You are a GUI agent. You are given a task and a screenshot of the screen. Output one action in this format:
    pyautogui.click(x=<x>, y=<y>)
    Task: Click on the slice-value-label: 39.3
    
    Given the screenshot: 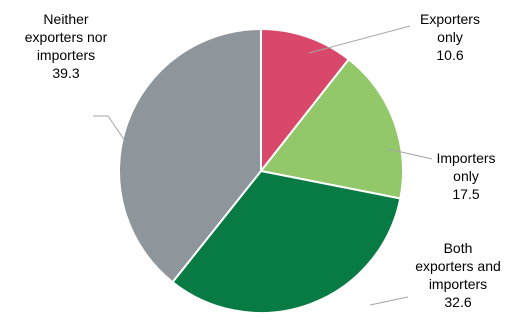 What is the action you would take?
    pyautogui.click(x=65, y=73)
    